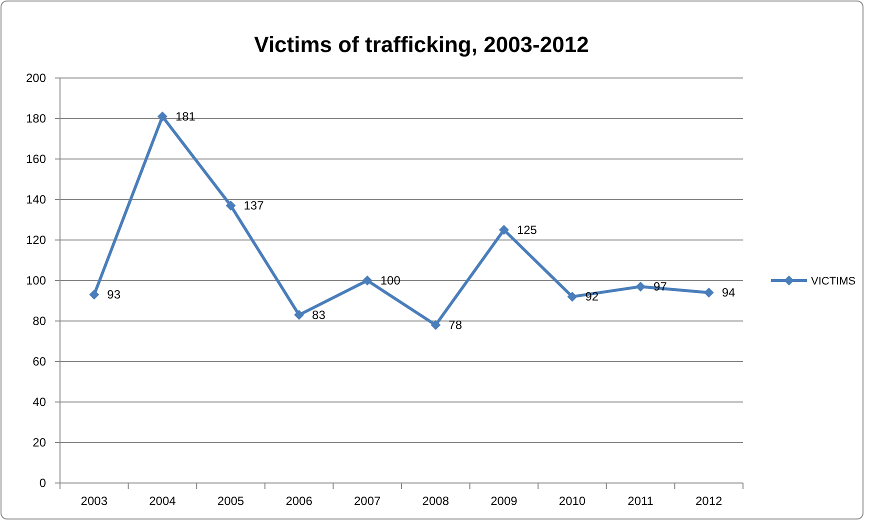 The image size is (874, 522). I want to click on y-tick-label: 120, so click(36, 240).